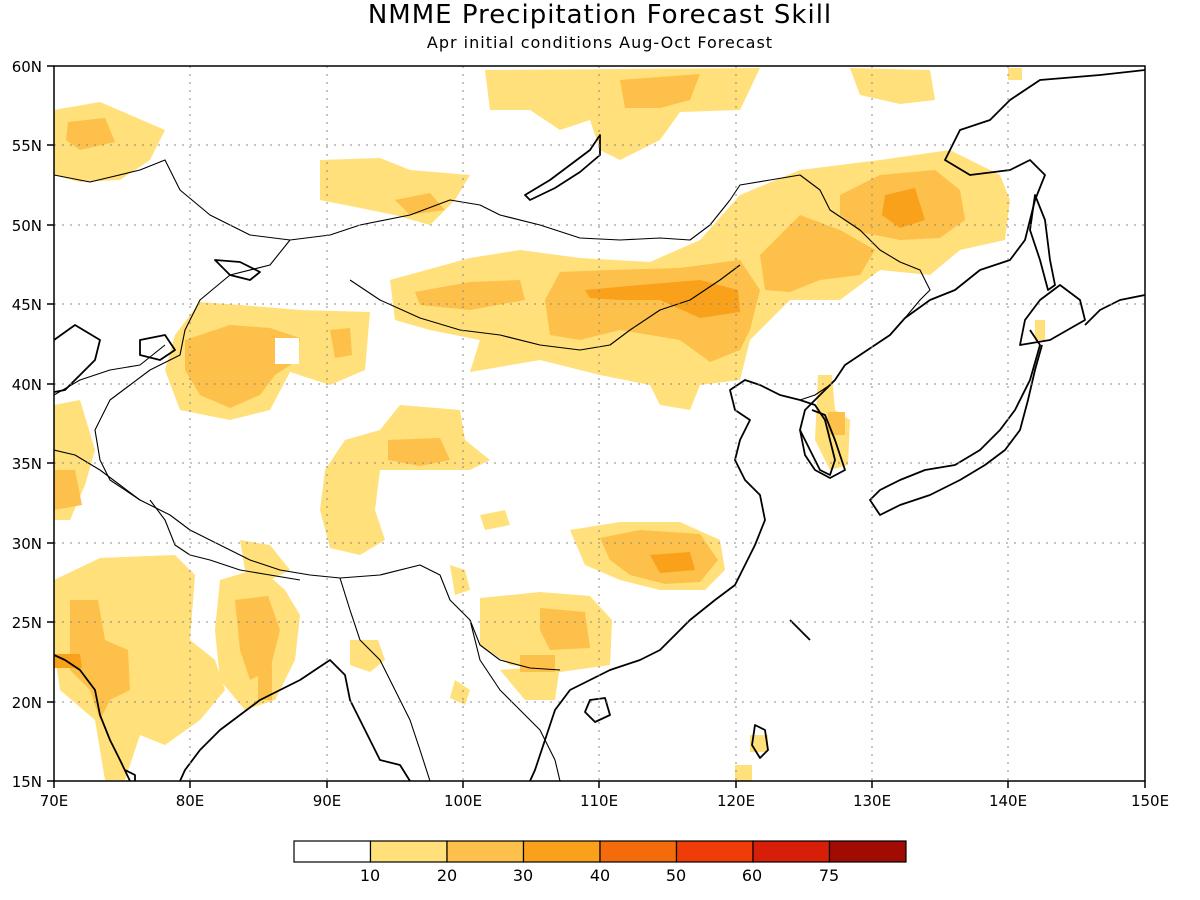 This screenshot has width=1200, height=900. Describe the element at coordinates (463, 801) in the screenshot. I see `lon-tick: 100E` at that location.